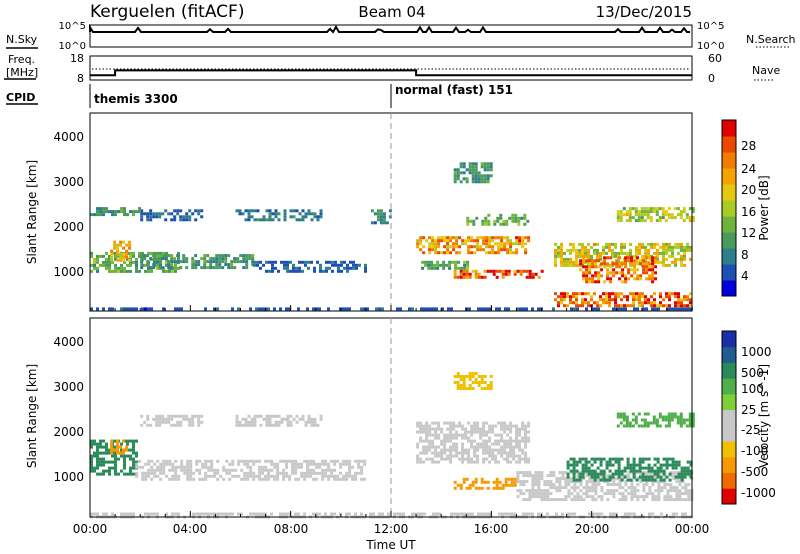  What do you see at coordinates (754, 472) in the screenshot?
I see `velocity-cb-tick-m500: -500` at bounding box center [754, 472].